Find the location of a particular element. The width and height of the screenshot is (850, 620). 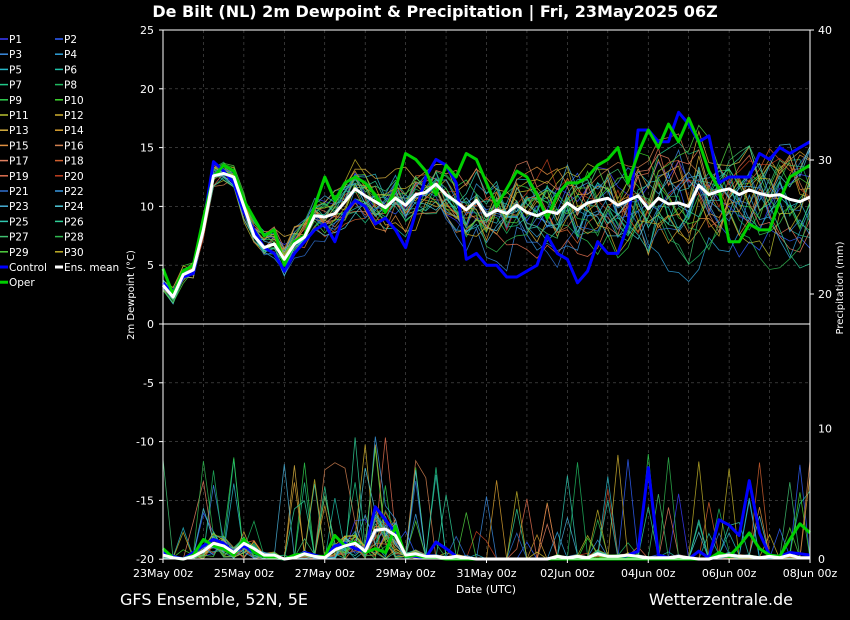

legend-label: P3 is located at coordinates (15, 55).